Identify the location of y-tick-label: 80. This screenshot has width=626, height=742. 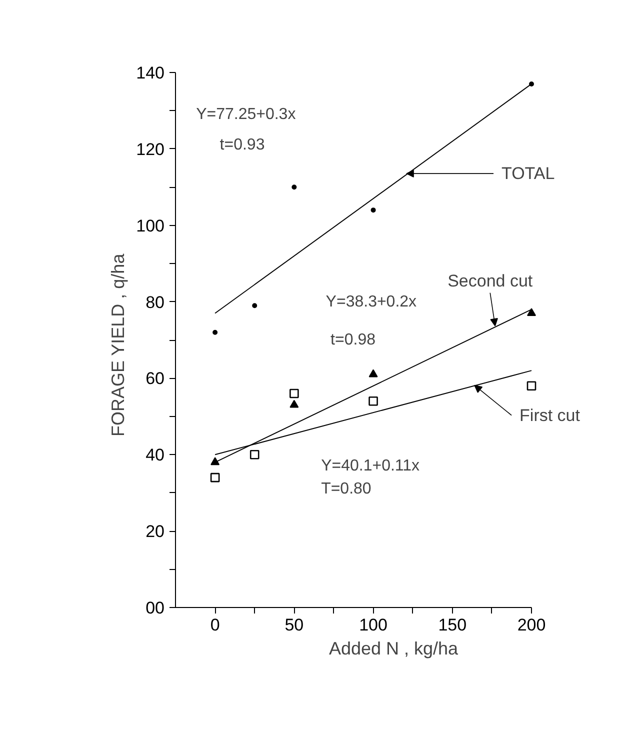
(155, 302).